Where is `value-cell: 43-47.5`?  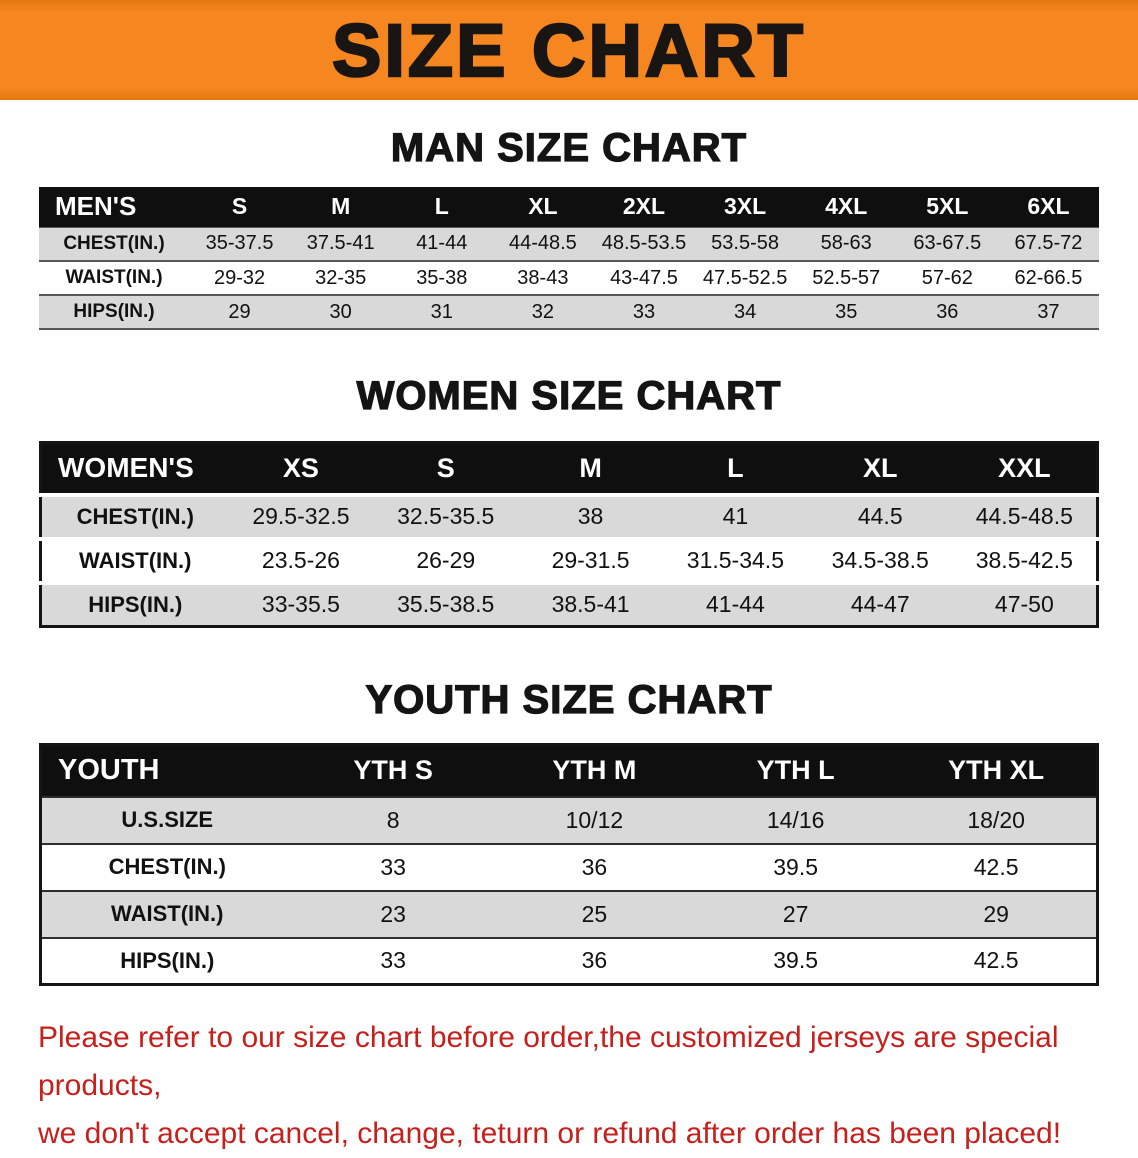
value-cell: 43-47.5 is located at coordinates (644, 278).